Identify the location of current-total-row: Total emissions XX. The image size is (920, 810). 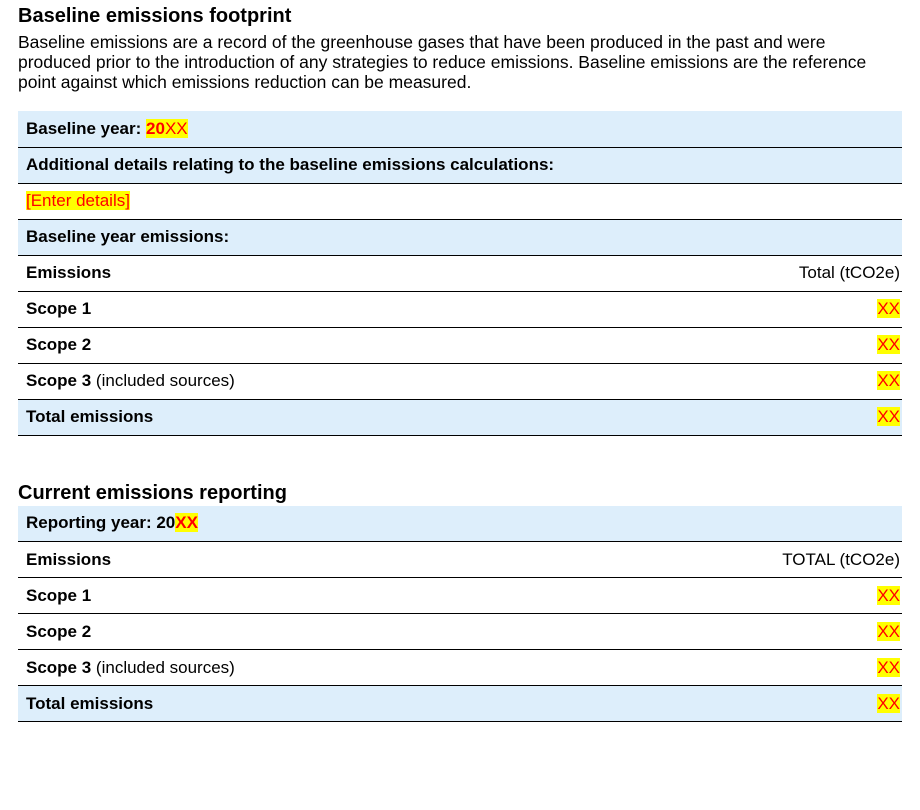
(460, 703).